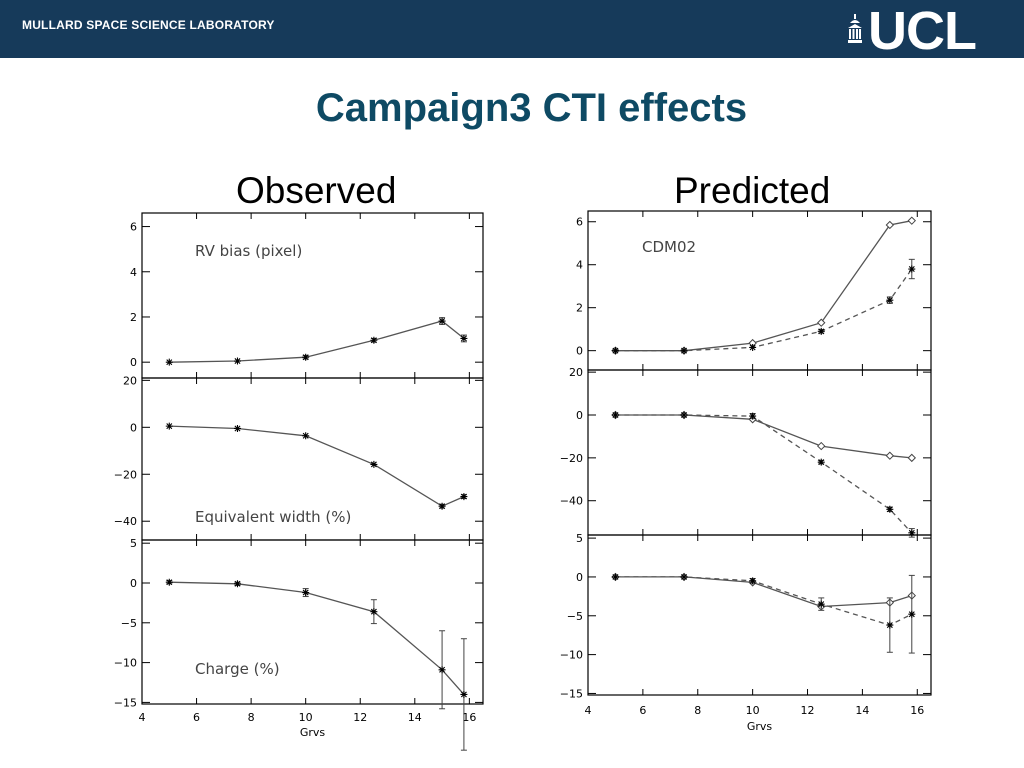 This screenshot has width=1024, height=768. I want to click on panel-2: −40 −20 0 20, so click(746, 452).